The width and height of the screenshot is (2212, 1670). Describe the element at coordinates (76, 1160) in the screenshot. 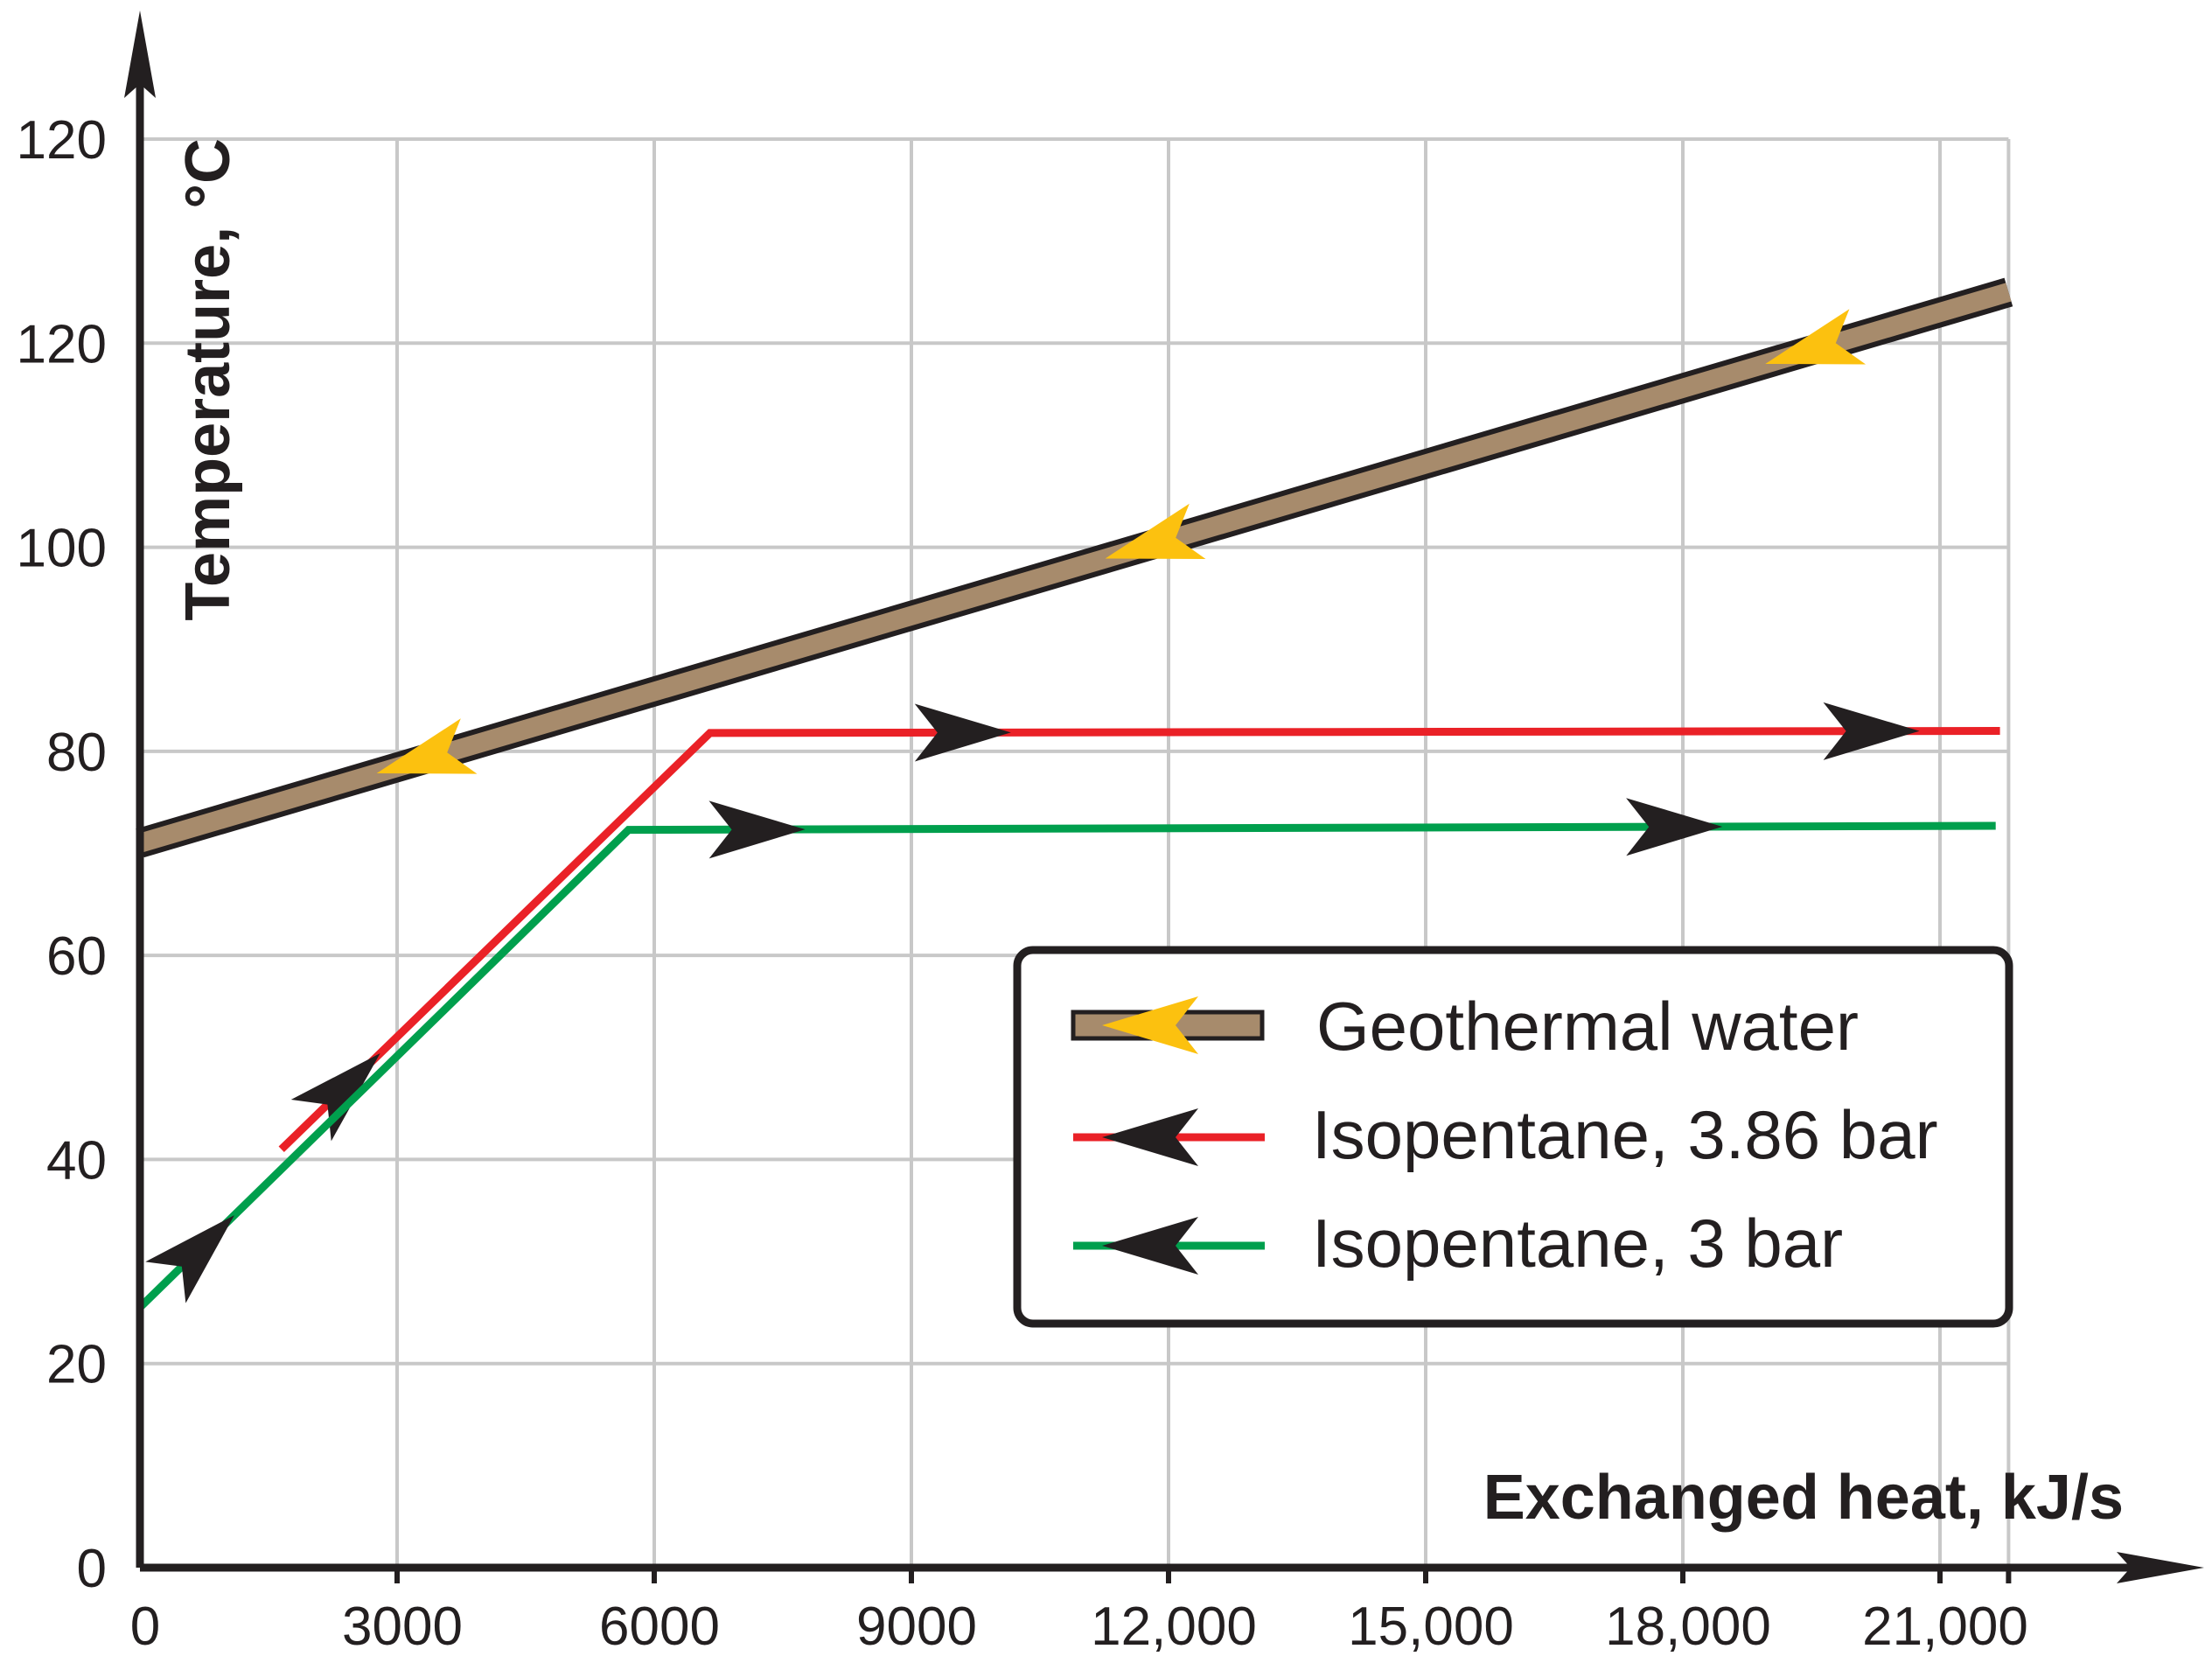

I see `y-tick-label-2: 40` at that location.